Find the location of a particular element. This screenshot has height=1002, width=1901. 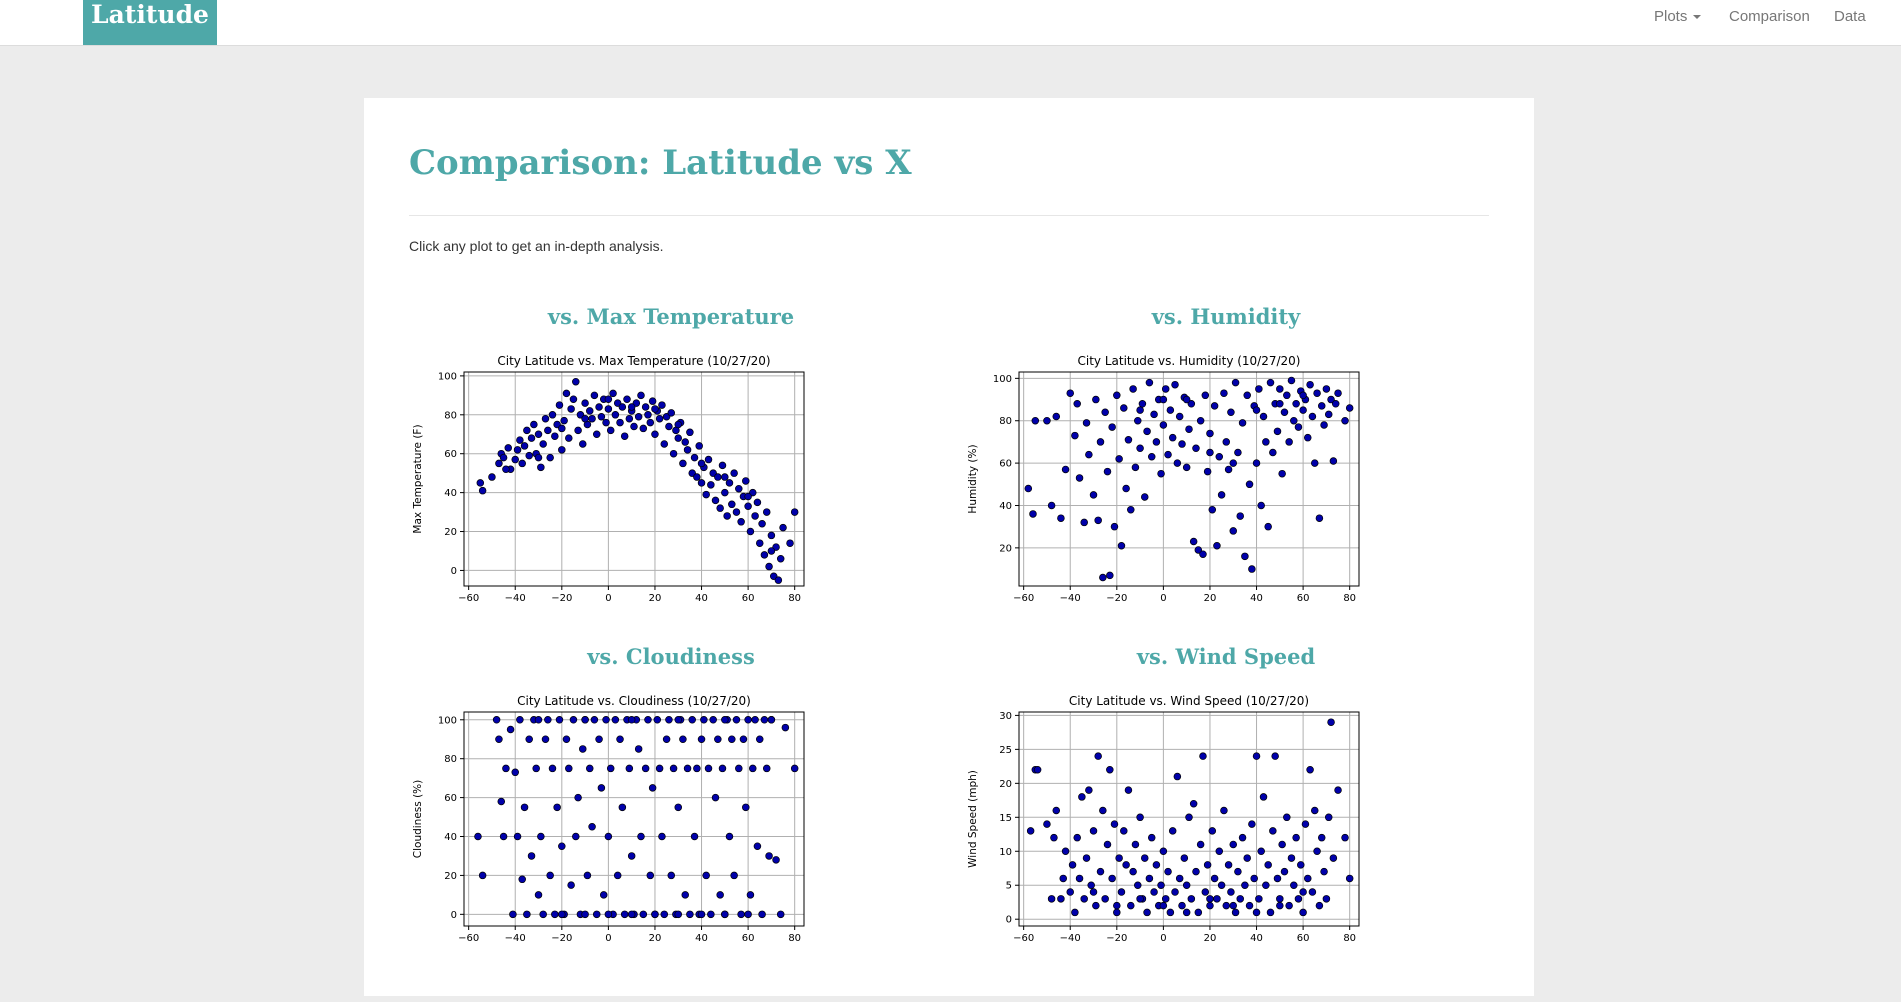

y-tick-label: 10 is located at coordinates (1005, 852).